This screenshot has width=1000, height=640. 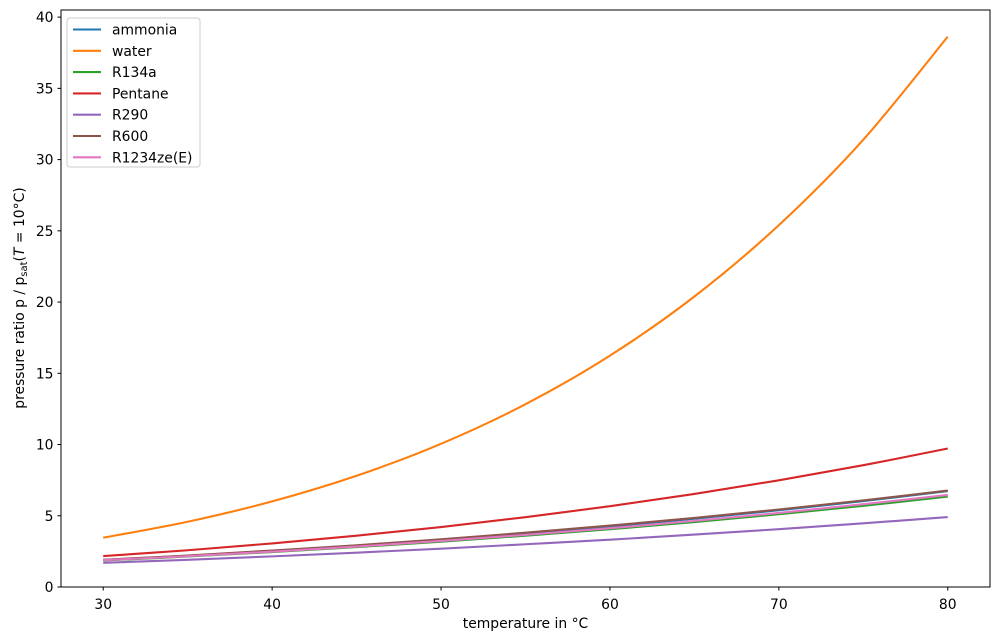 I want to click on series-line-R1234ze(E), so click(x=525, y=527).